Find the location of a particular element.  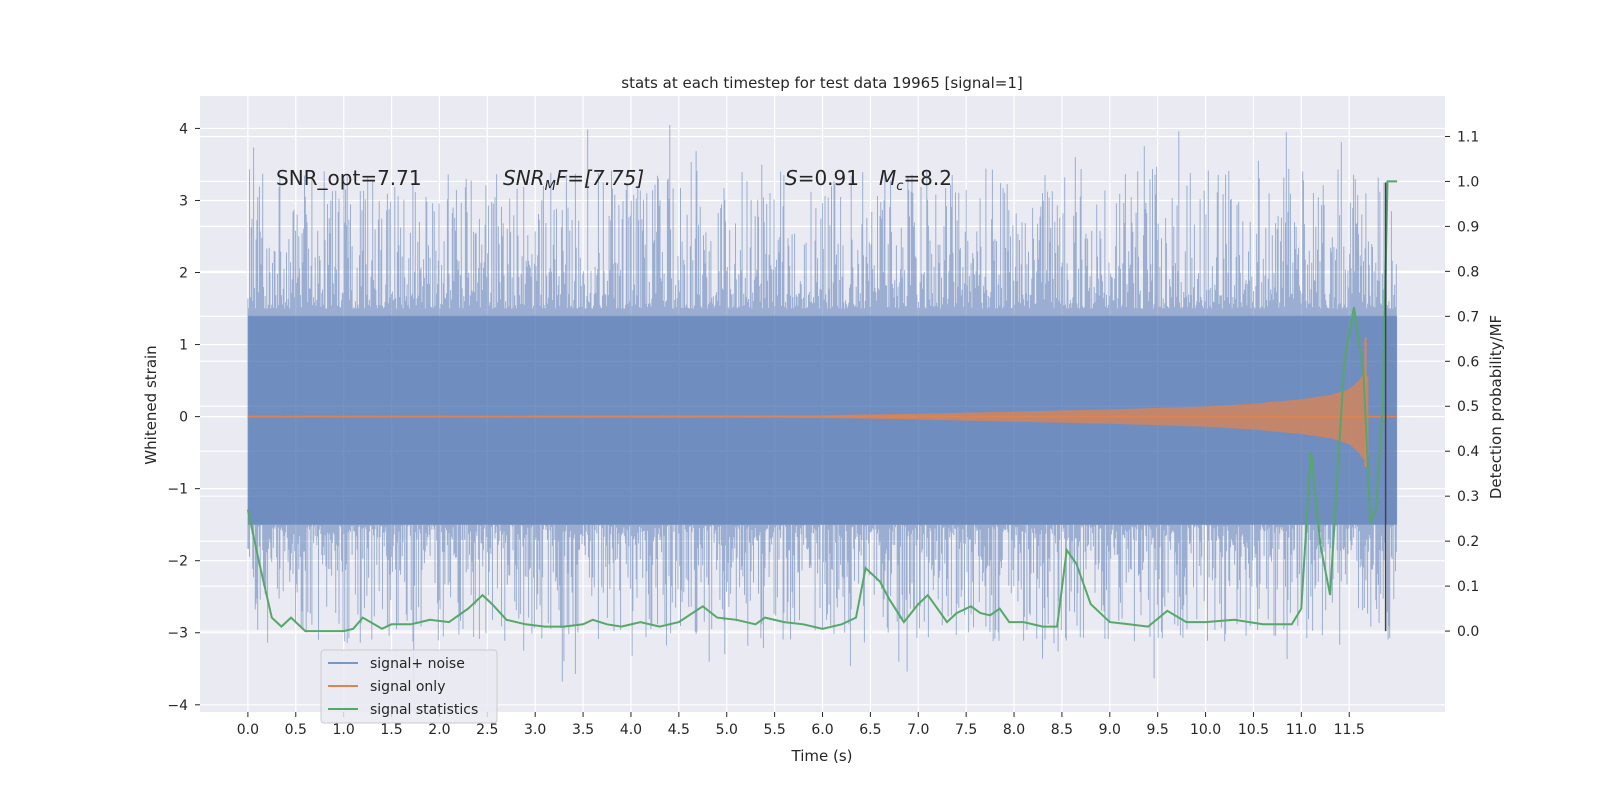

annotation-mc-value: =8.2 is located at coordinates (927, 178).